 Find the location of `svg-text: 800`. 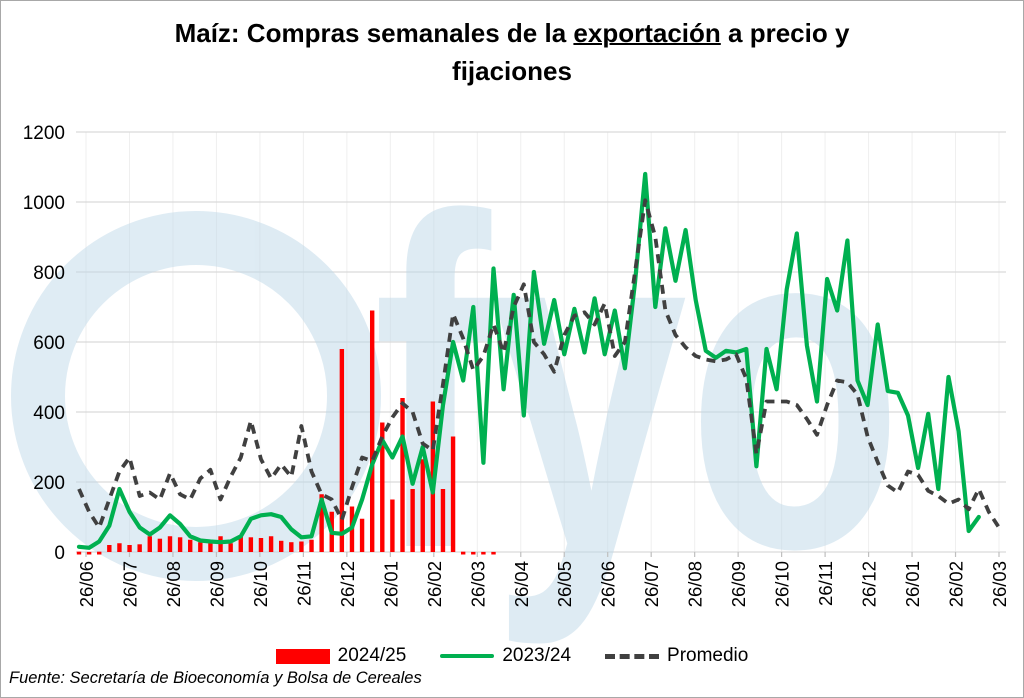

svg-text: 800 is located at coordinates (49, 273).